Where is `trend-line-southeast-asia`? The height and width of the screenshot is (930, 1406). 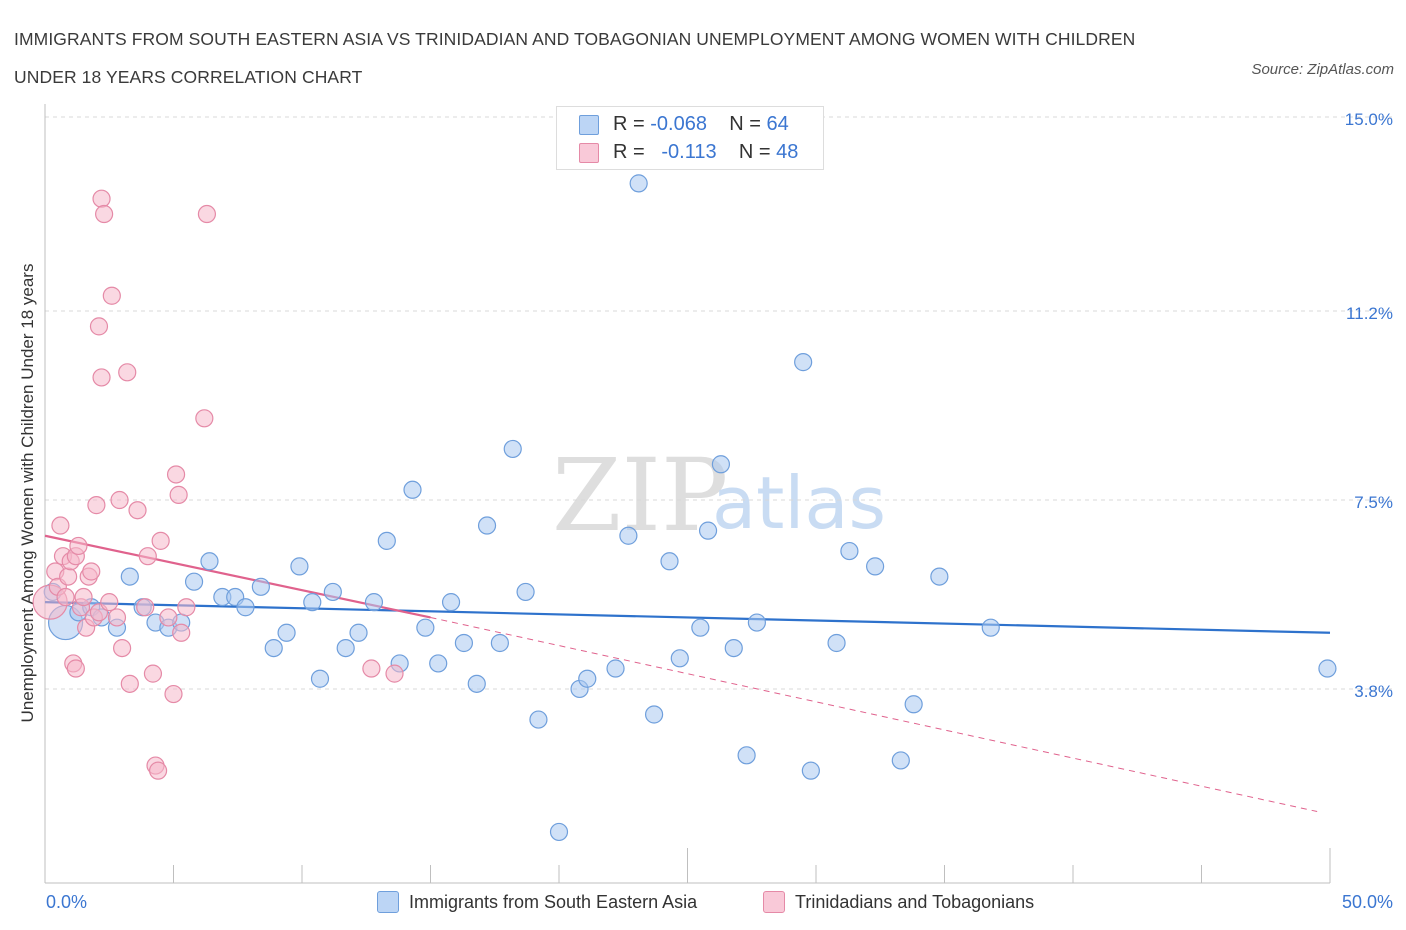
trend-line-southeast-asia is located at coordinates (687, 617).